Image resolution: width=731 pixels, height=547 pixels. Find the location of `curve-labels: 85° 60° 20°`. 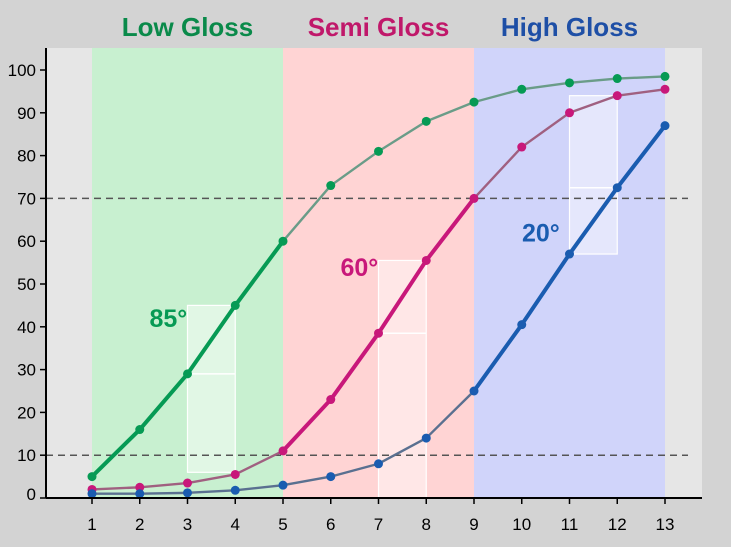

curve-labels: 85° 60° 20° is located at coordinates (354, 277).